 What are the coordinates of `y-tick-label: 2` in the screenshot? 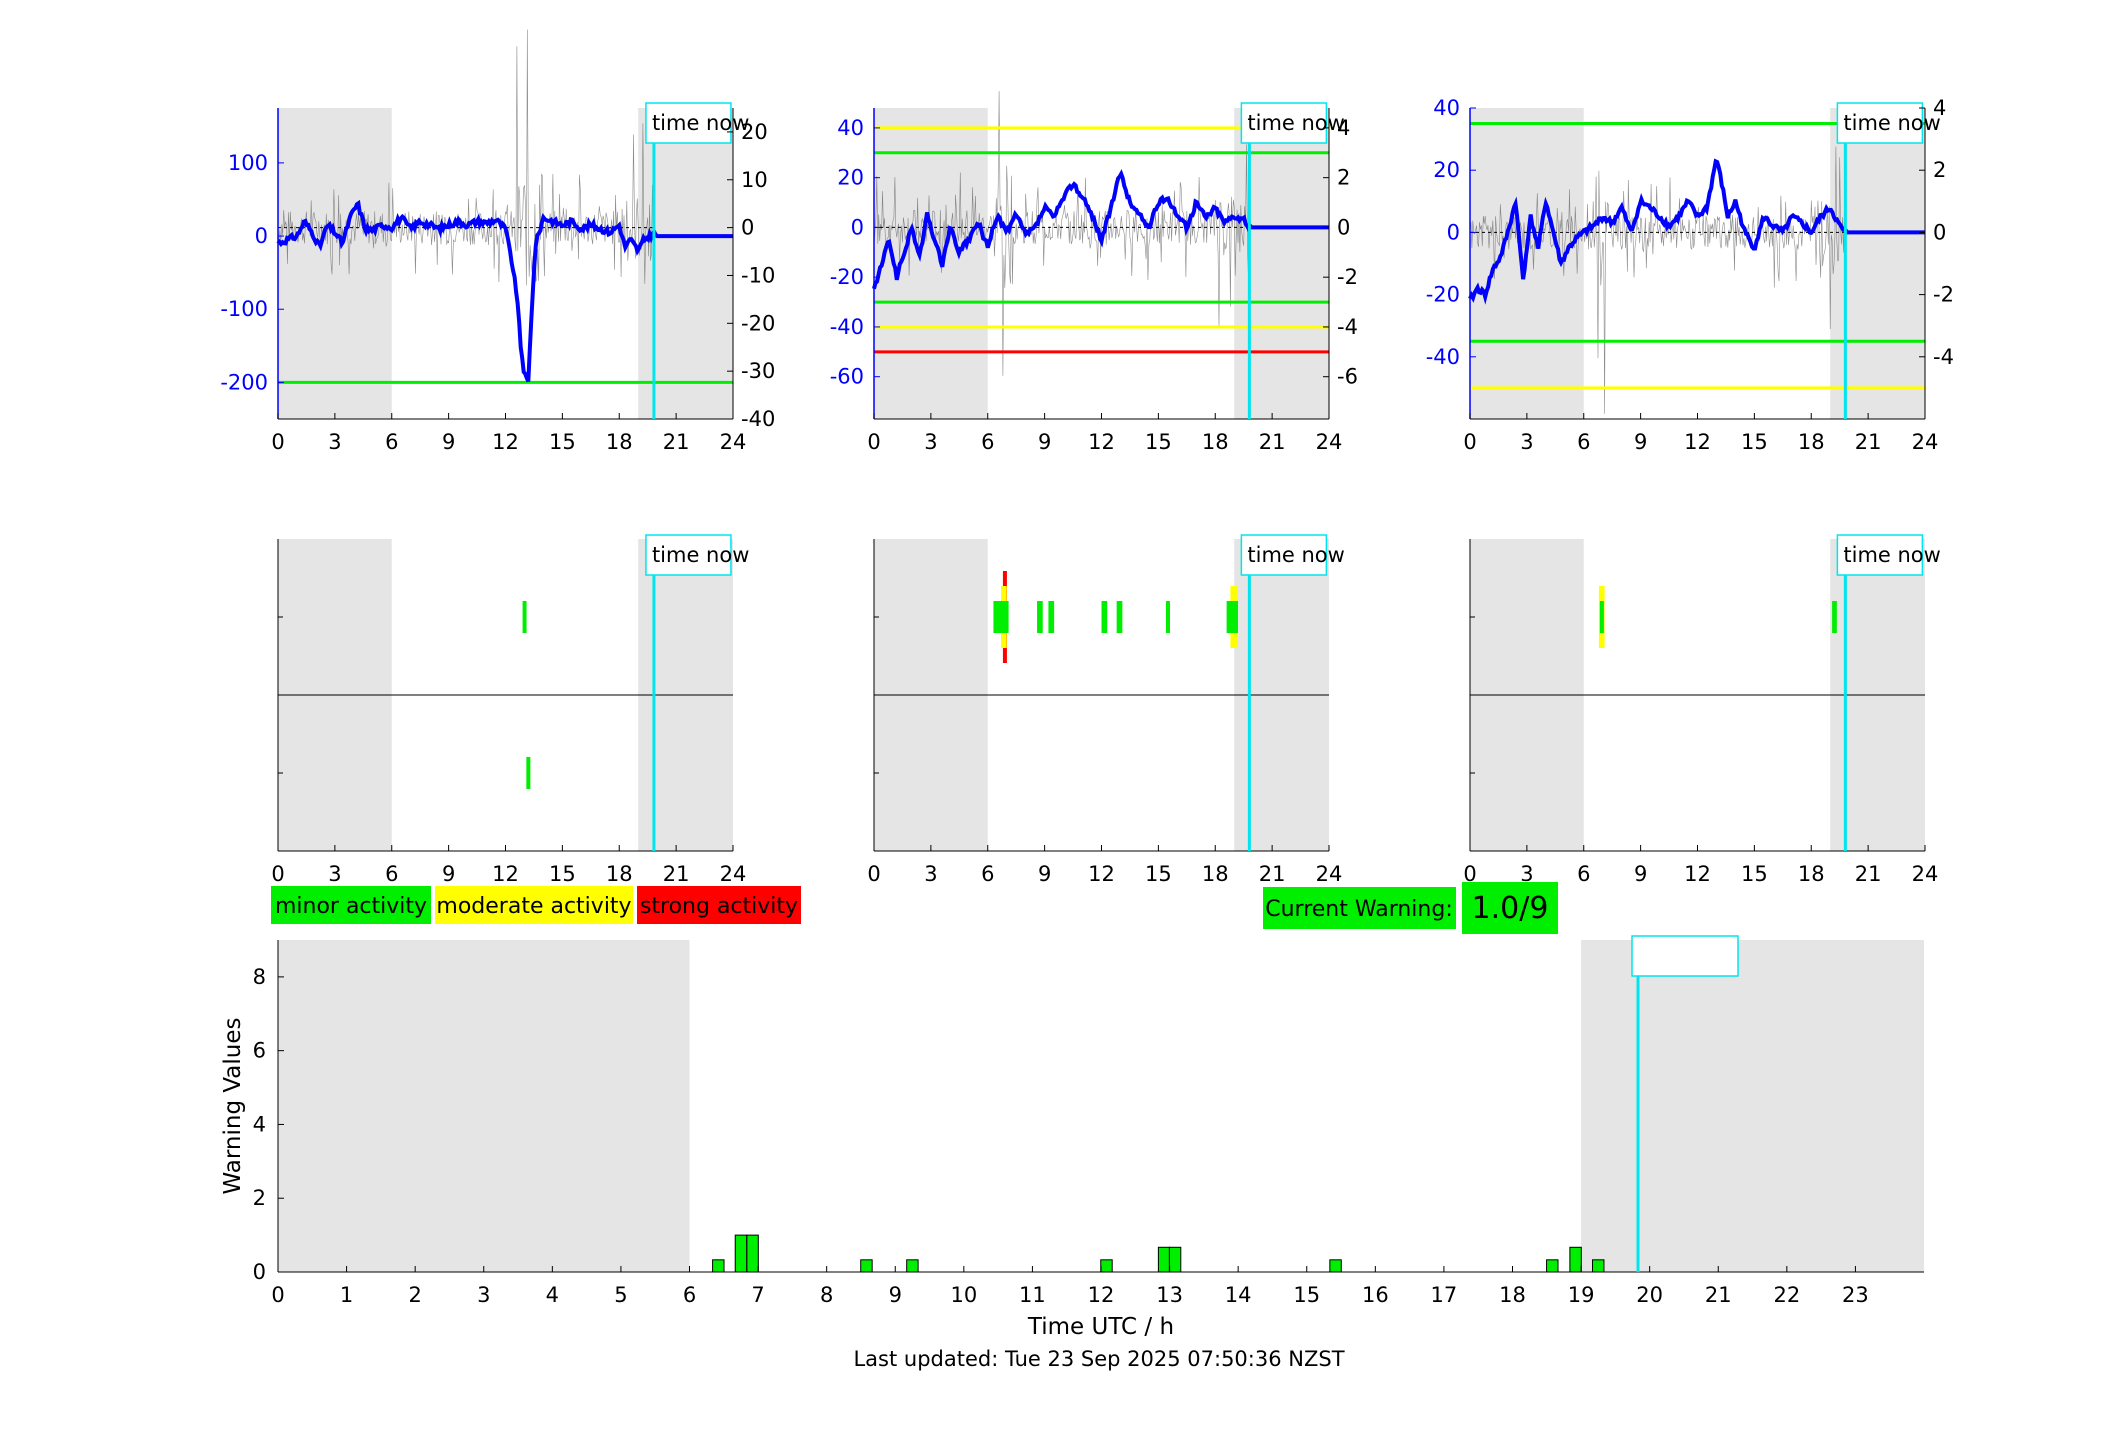 It's located at (259, 1198).